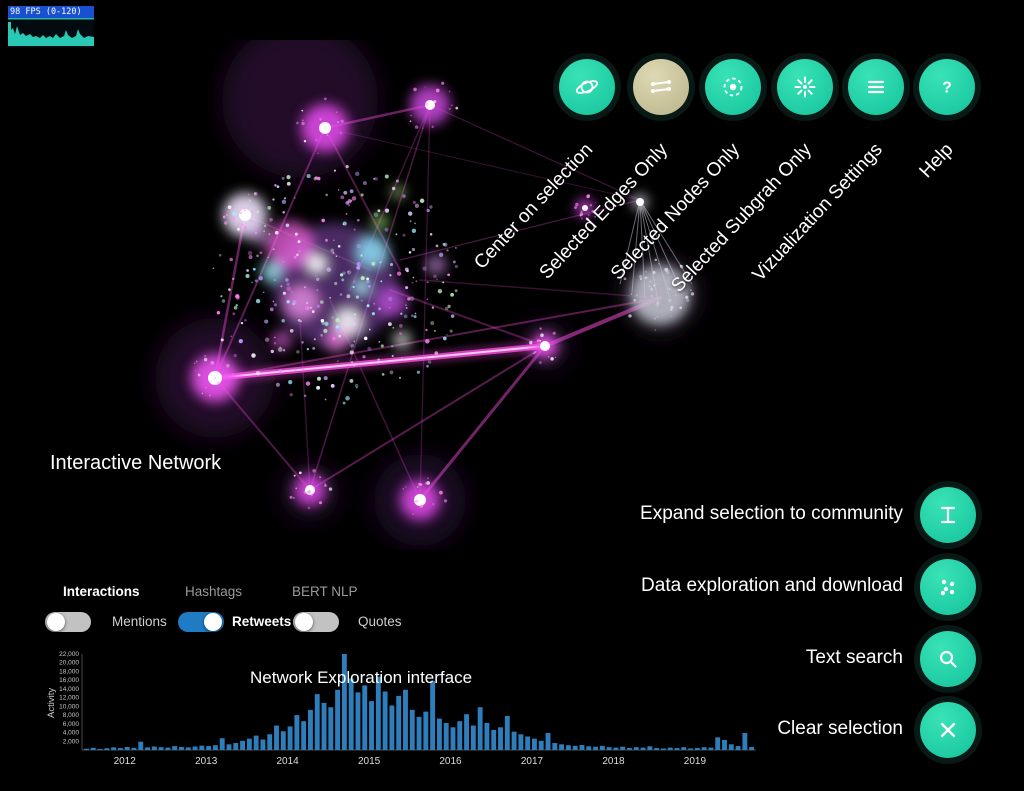  Describe the element at coordinates (71, 741) in the screenshot. I see `svg-text: 2,000` at that location.